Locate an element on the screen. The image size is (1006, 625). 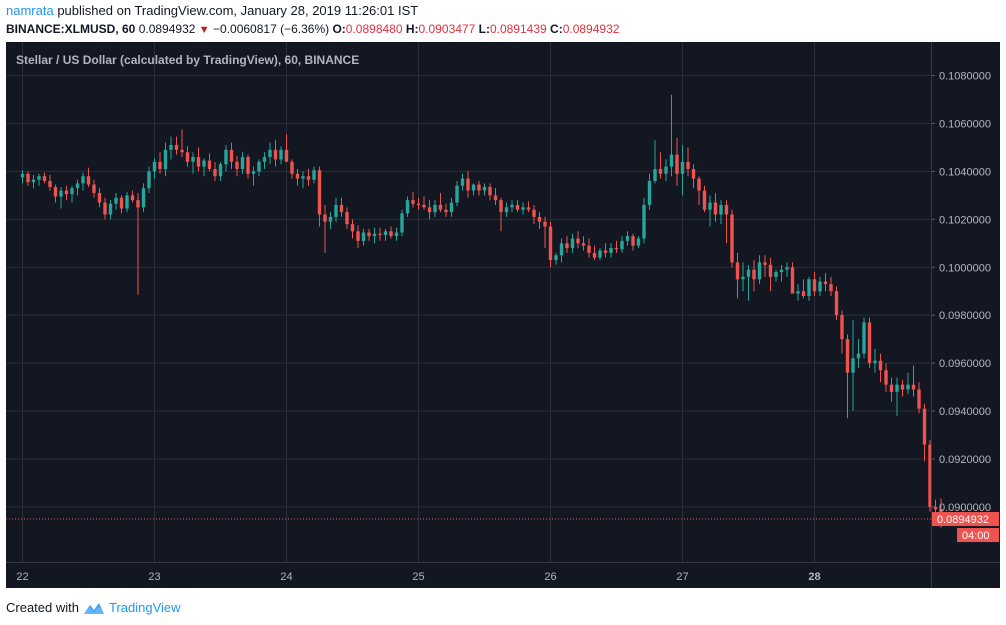
low-label: L: is located at coordinates (484, 29).